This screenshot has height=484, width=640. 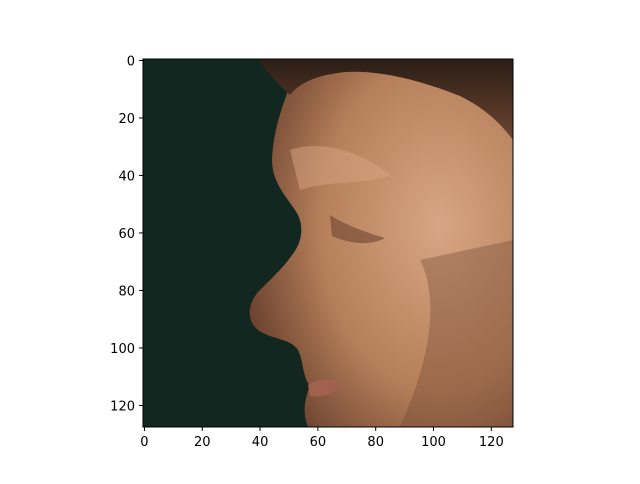 I want to click on x-tick-label: 0, so click(x=144, y=442).